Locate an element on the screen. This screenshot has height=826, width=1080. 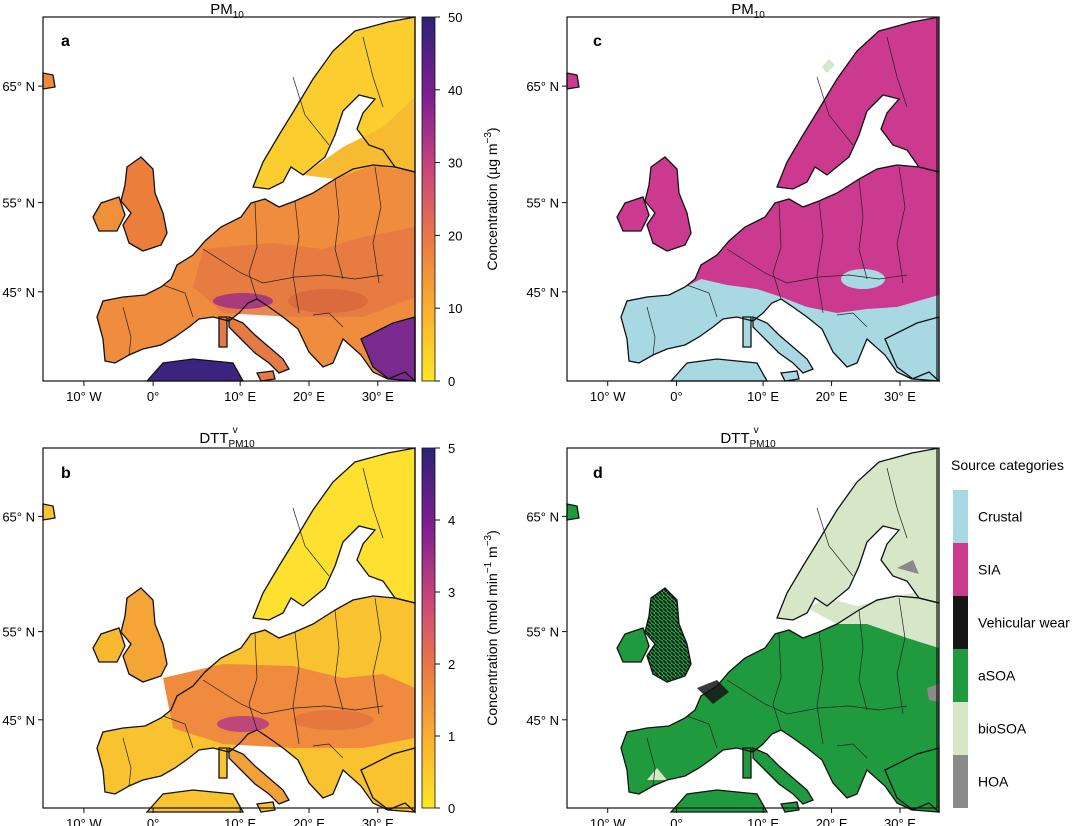
lat-tick-label-c: 55° N is located at coordinates (542, 203).